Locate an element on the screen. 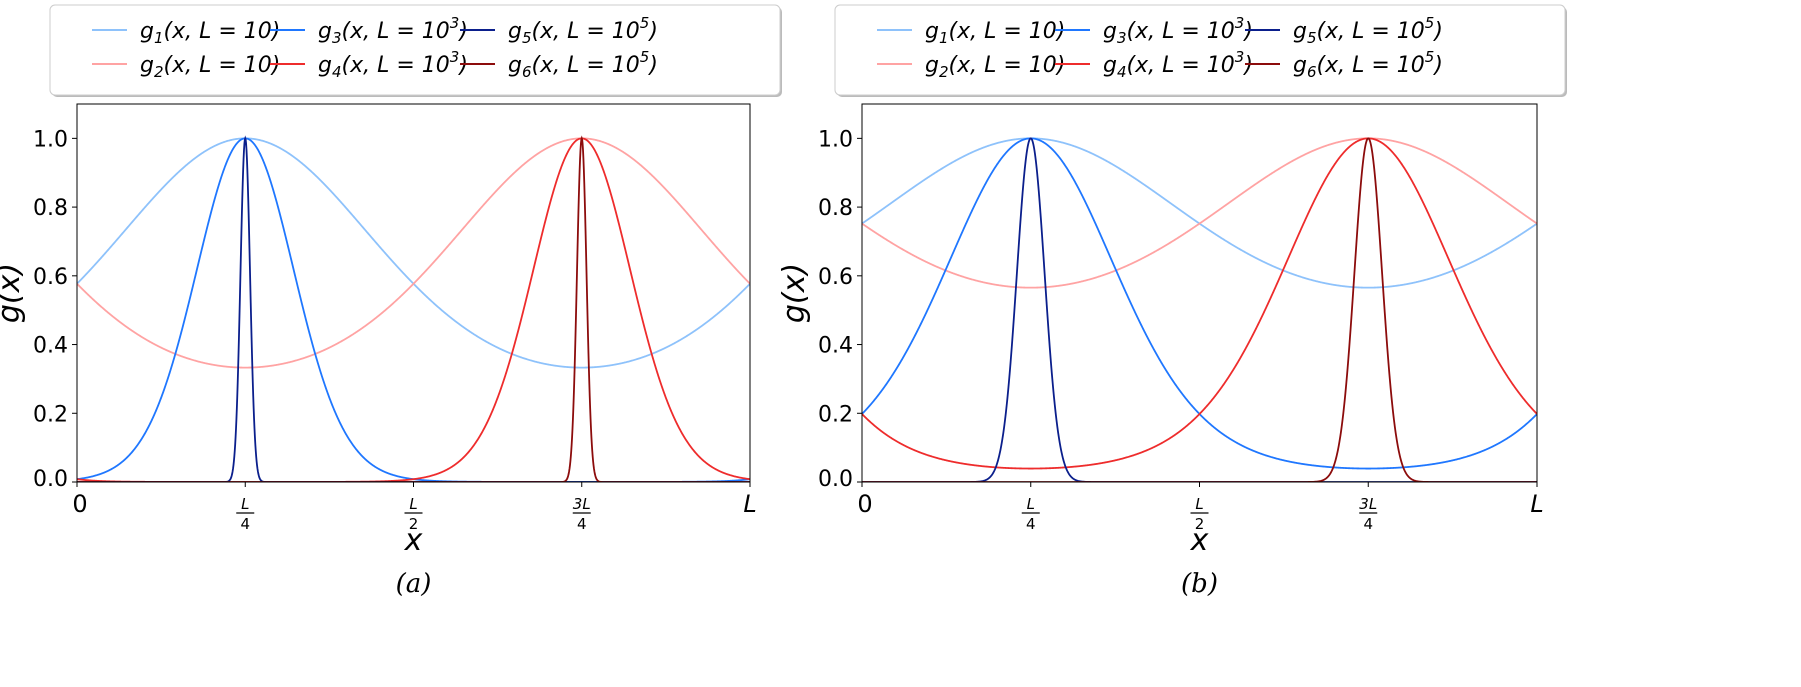 This screenshot has width=1801, height=687. series-line-g1 is located at coordinates (1199, 213).